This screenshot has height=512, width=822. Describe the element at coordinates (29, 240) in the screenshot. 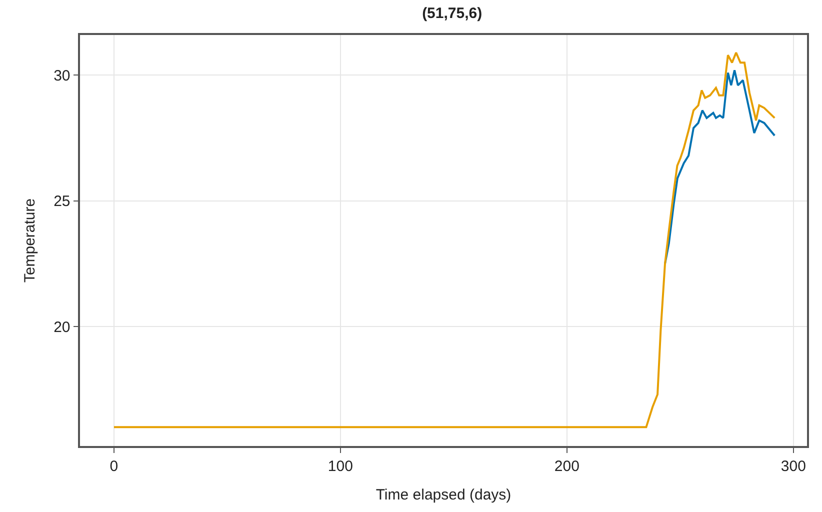

I see `y-axis-title: Temperature` at that location.